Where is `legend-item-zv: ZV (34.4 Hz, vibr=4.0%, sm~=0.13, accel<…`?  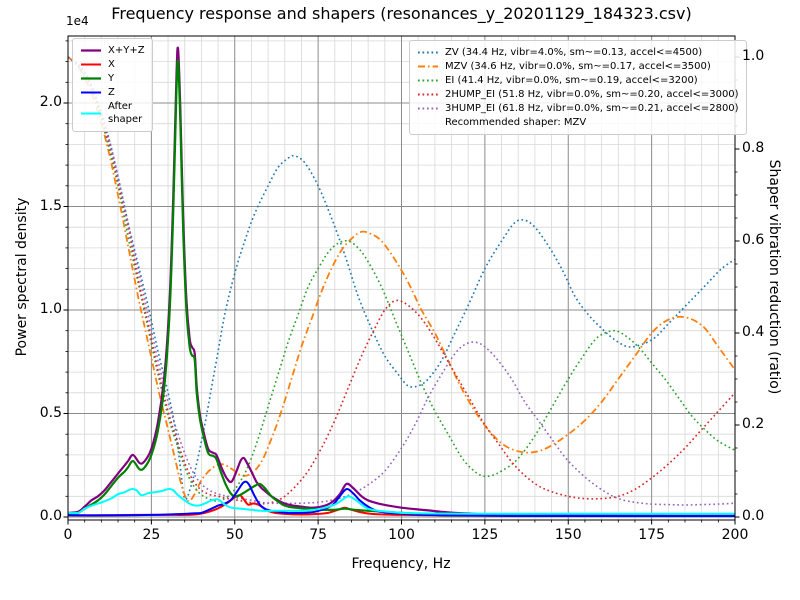 legend-item-zv: ZV (34.4 Hz, vibr=4.0%, sm~=0.13, accel<… is located at coordinates (578, 52).